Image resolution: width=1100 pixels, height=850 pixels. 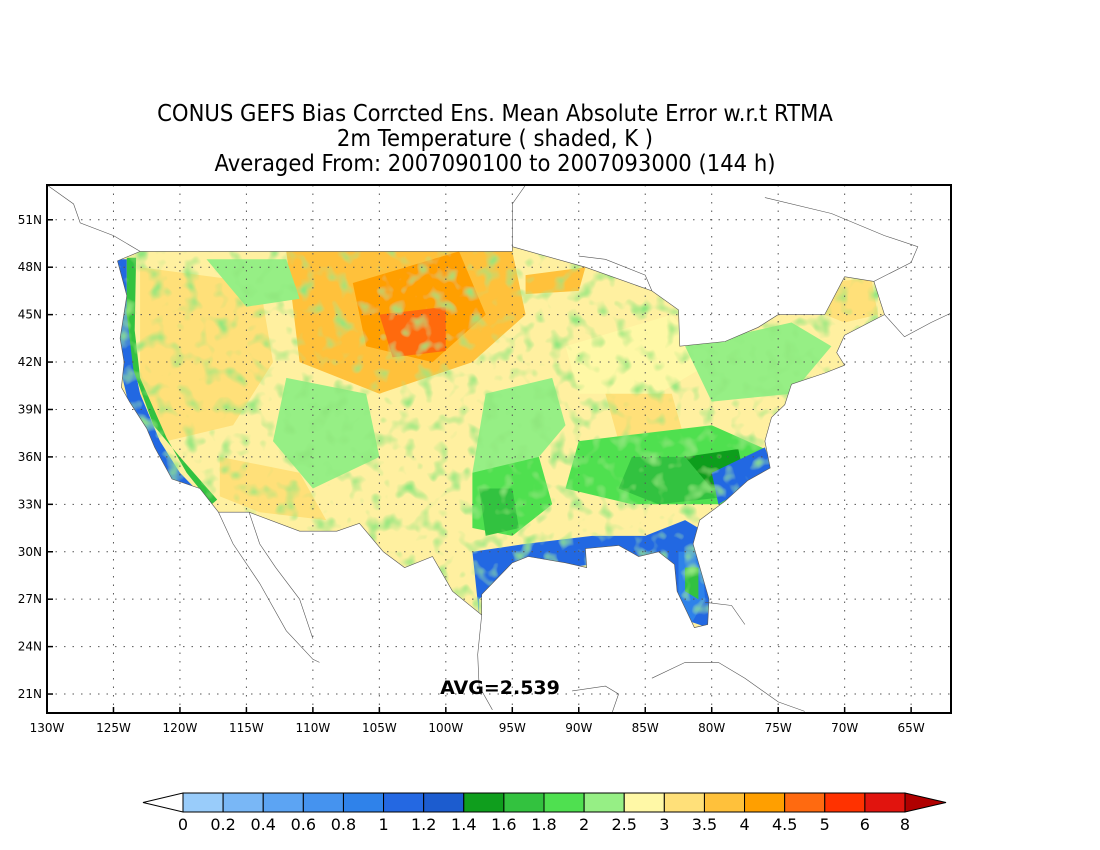 I want to click on colorbar-label: 0.4, so click(x=262, y=824).